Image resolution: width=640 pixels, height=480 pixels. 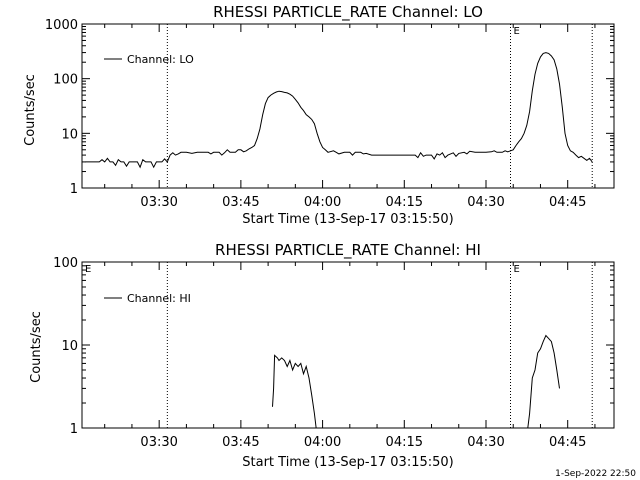 I want to click on footer-timestamp: 1-Sep-2022 22:50, so click(x=595, y=474).